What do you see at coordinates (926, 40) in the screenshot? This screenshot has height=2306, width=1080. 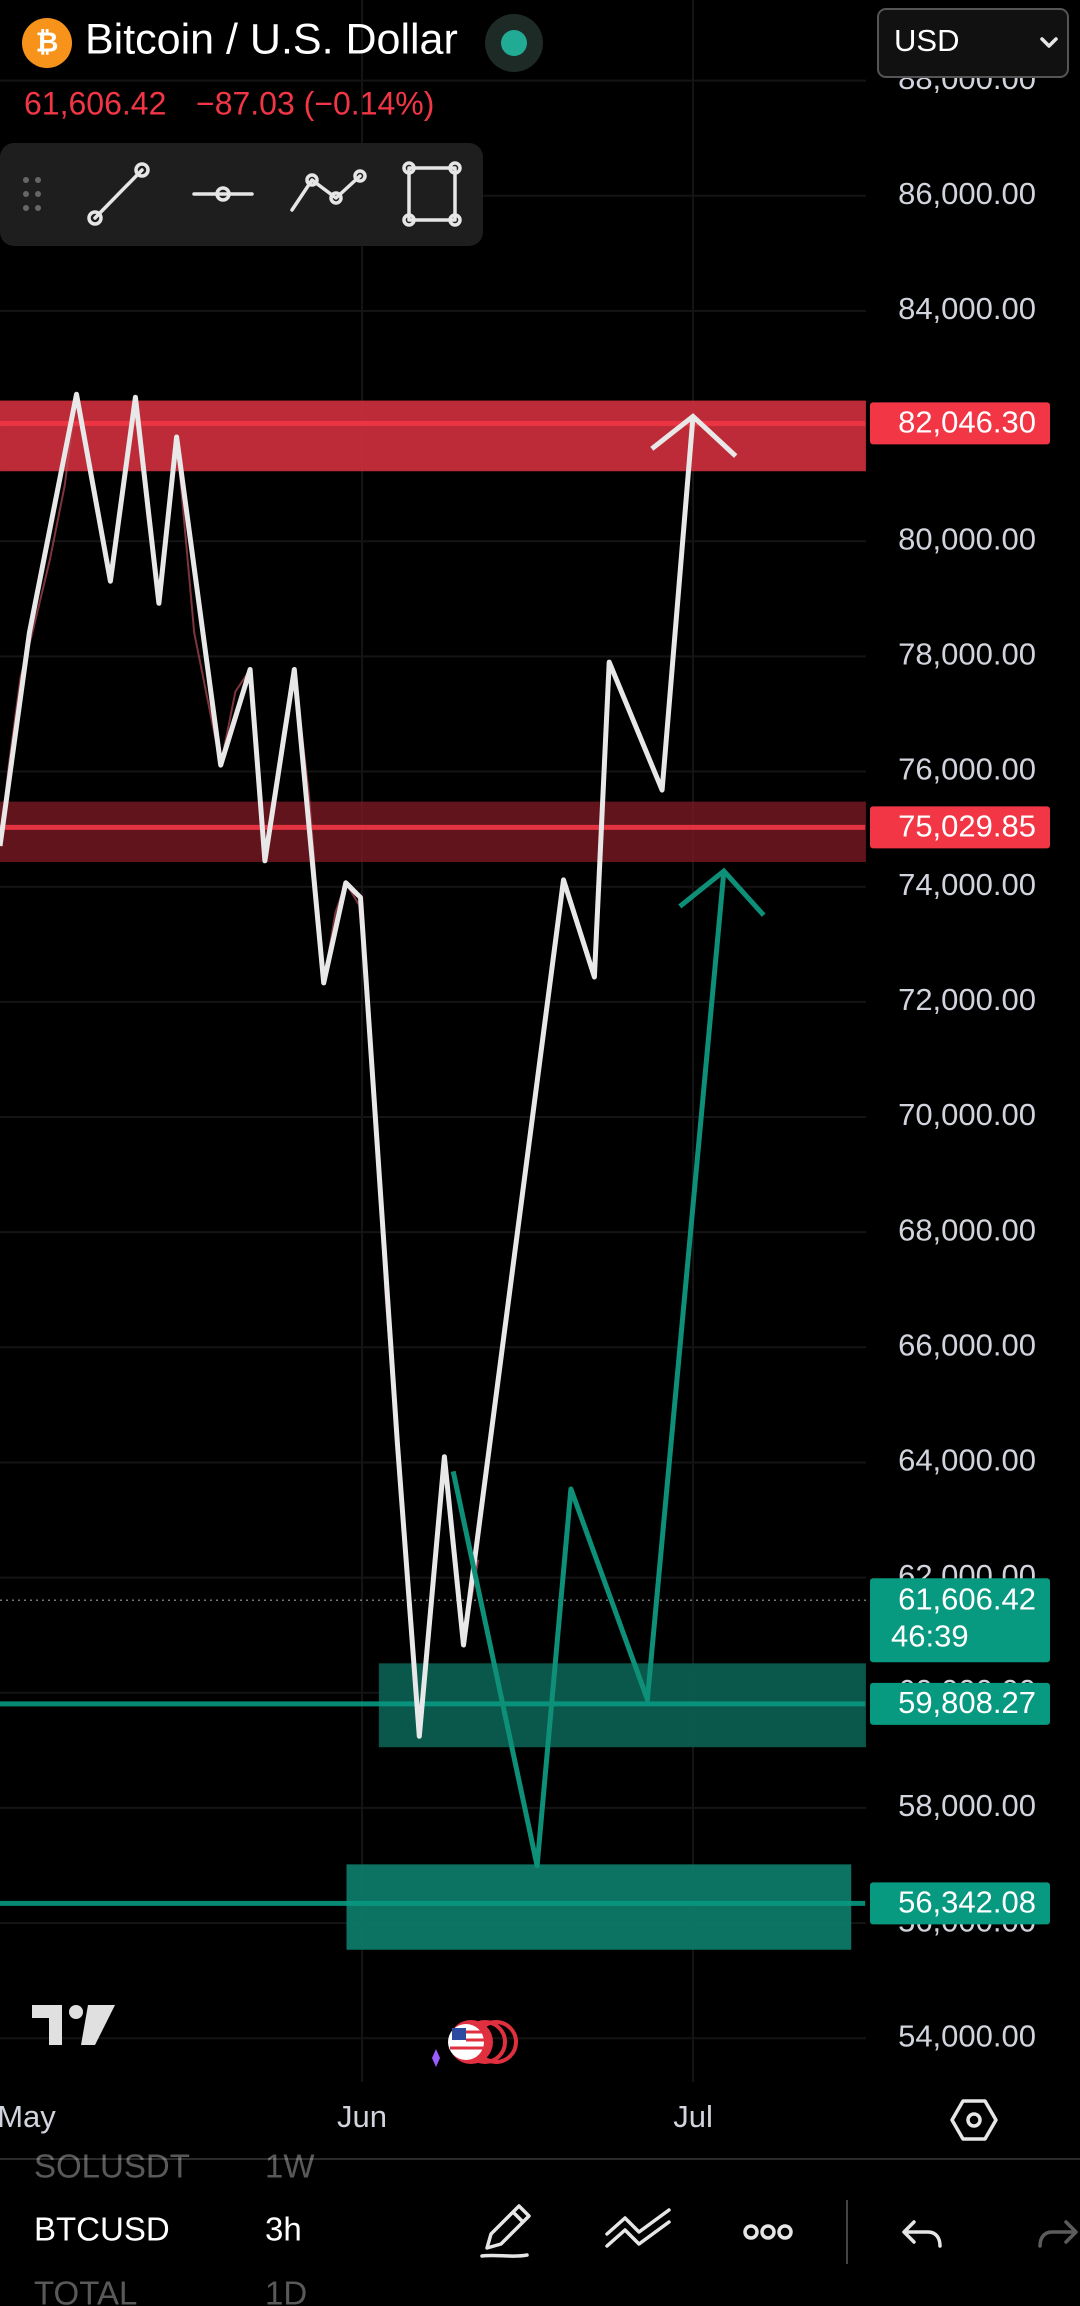 I see `currency-label: USD` at bounding box center [926, 40].